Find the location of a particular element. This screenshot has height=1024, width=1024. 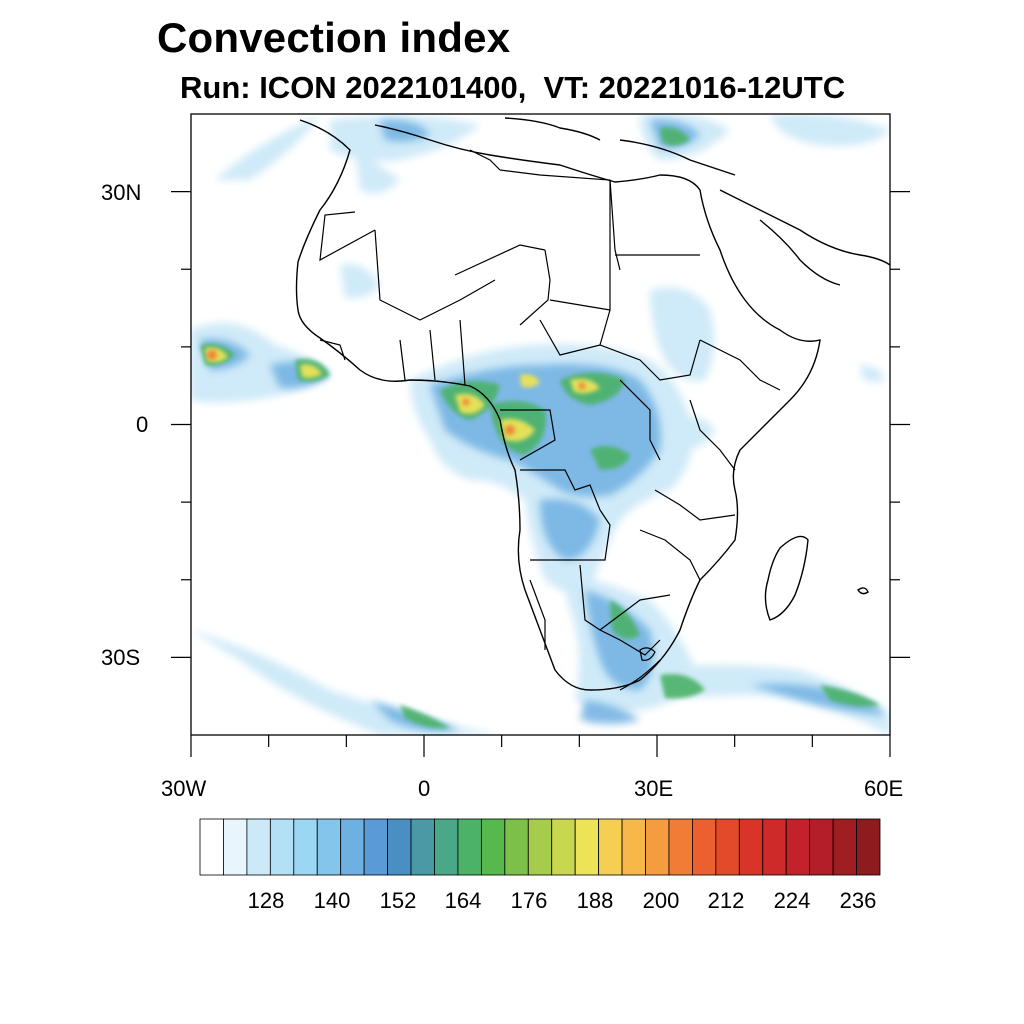

colorbar-label: 128 is located at coordinates (266, 900).